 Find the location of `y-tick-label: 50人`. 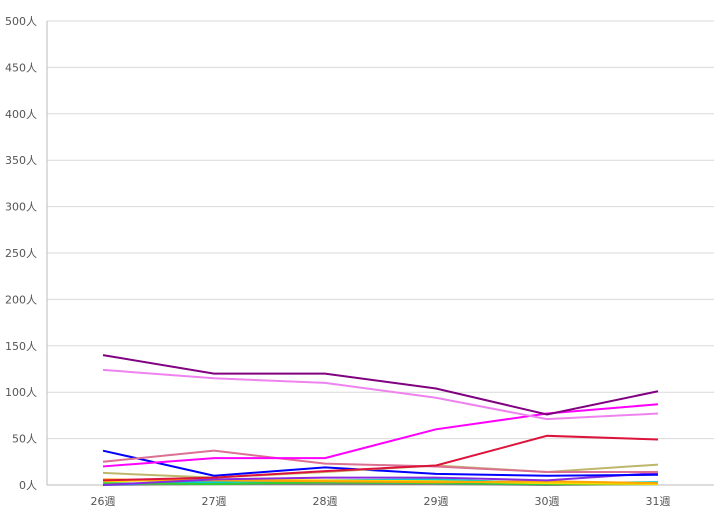

y-tick-label: 50人 is located at coordinates (24, 439).